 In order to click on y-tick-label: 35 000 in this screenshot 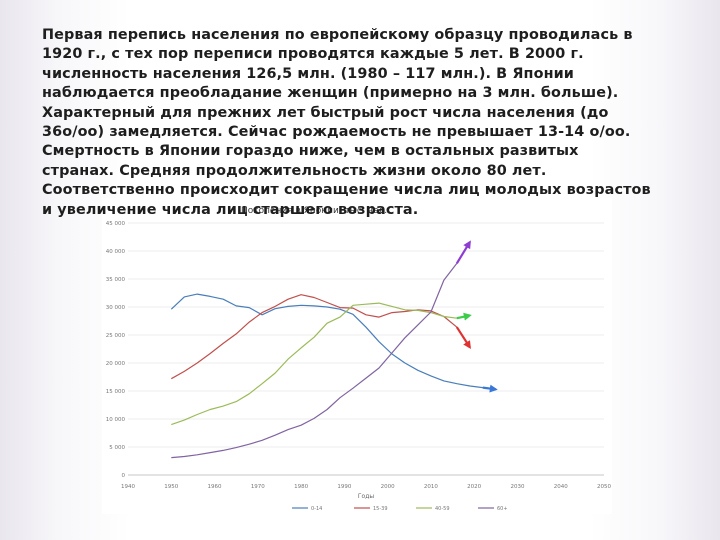, I will do `click(116, 280)`.